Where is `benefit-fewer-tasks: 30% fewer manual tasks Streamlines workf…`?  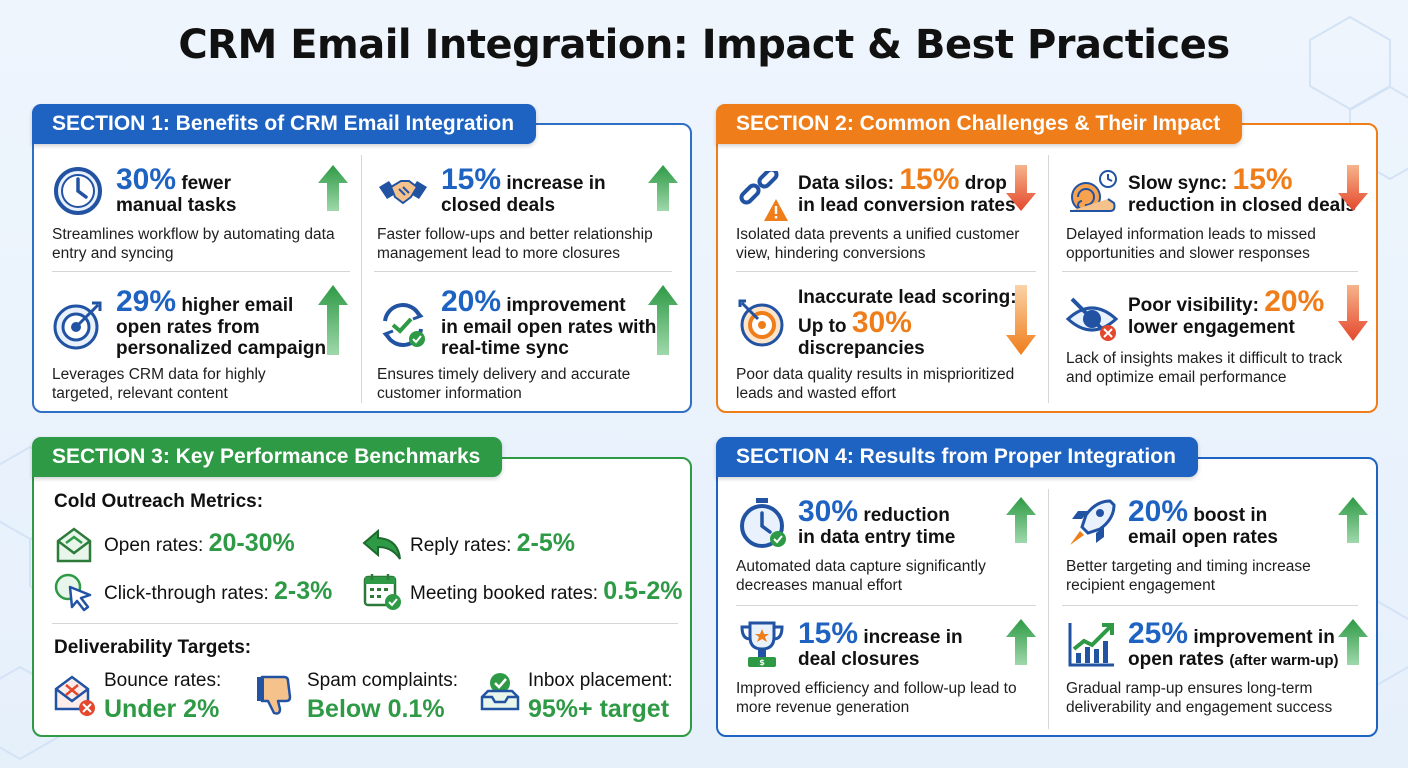
benefit-fewer-tasks: 30% fewer manual tasks Streamlines workf… is located at coordinates (202, 213).